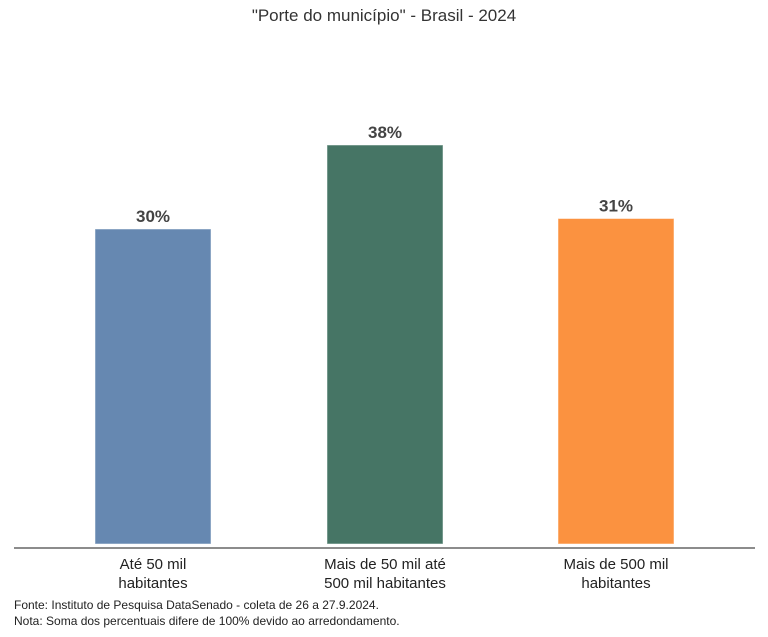  I want to click on category-label-3-line-1: Mais de 500 mil, so click(615, 564).